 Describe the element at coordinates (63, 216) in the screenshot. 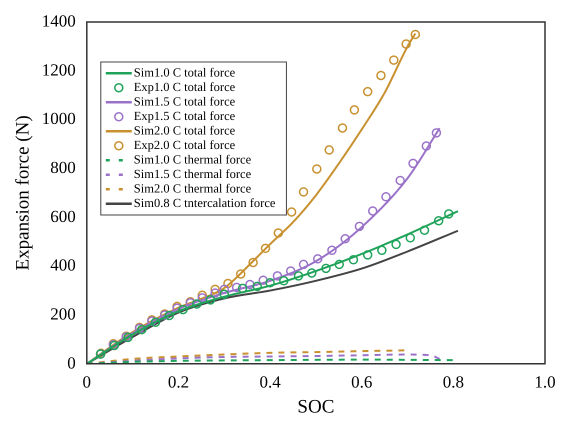

I see `y-tick-label: 600` at that location.